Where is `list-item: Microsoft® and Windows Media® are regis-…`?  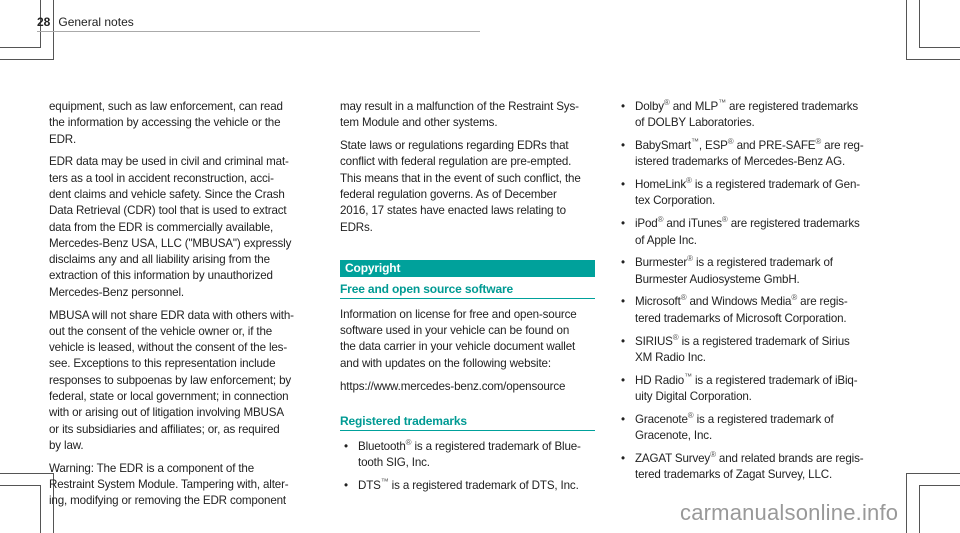
list-item: Microsoft® and Windows Media® are regis-… is located at coordinates (748, 310).